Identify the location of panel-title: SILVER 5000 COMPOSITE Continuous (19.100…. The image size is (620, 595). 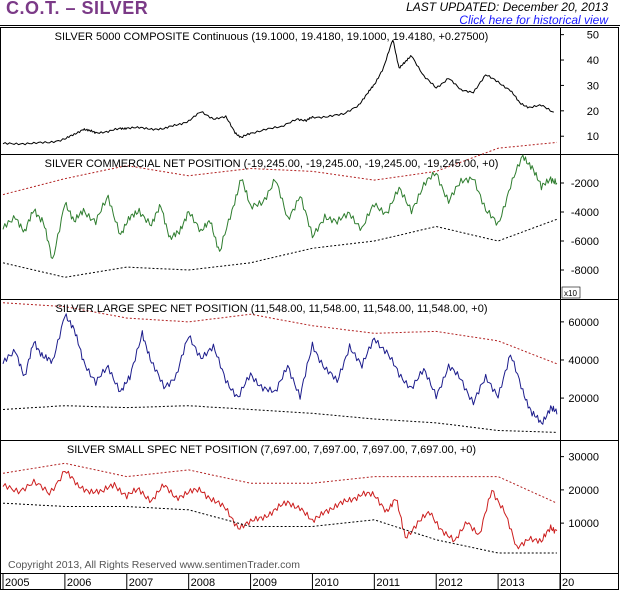
(272, 37).